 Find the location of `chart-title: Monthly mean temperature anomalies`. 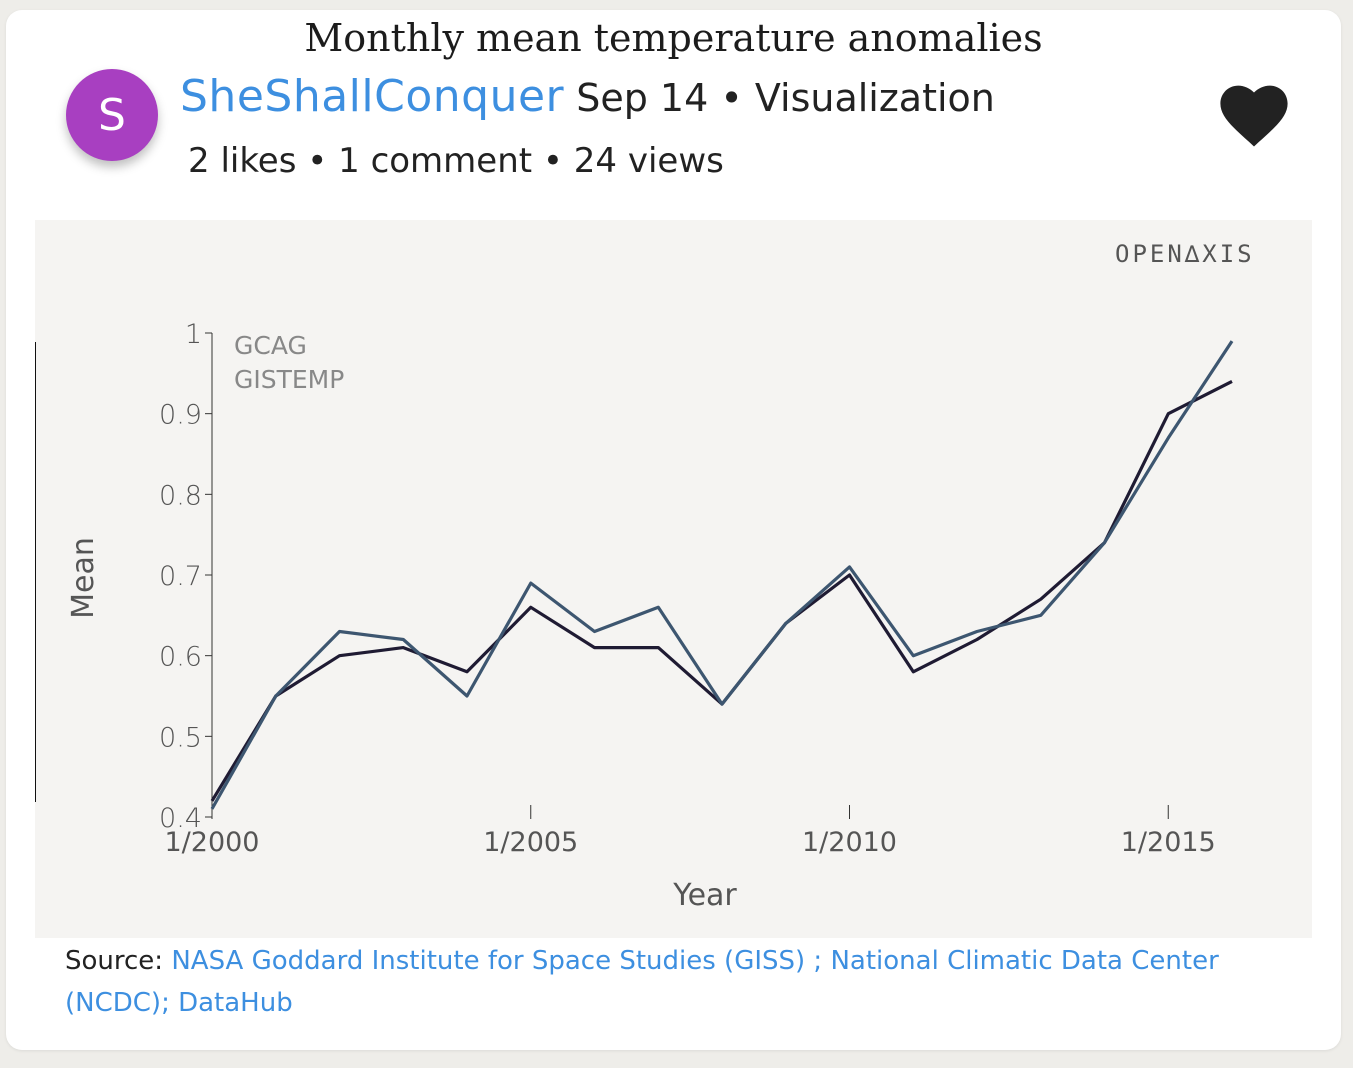

chart-title: Monthly mean temperature anomalies is located at coordinates (673, 38).